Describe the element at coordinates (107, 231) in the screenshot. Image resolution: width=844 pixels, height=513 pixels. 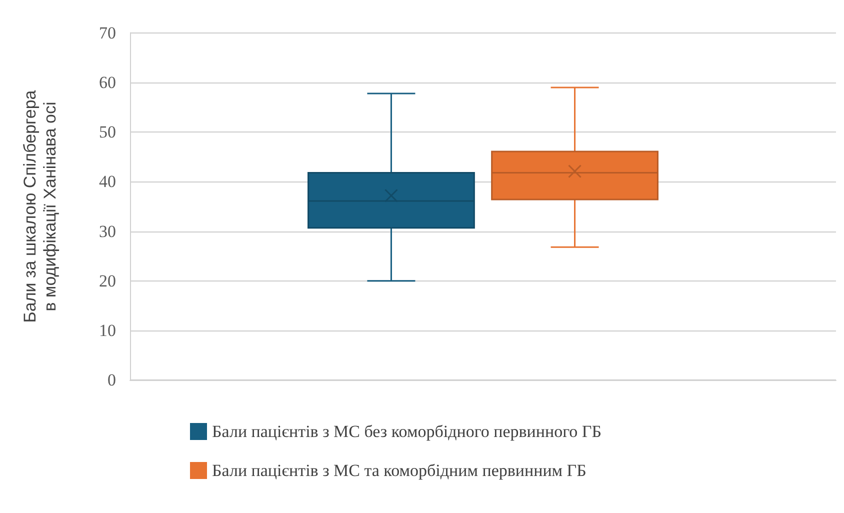
I see `y-tick-label: 30` at that location.